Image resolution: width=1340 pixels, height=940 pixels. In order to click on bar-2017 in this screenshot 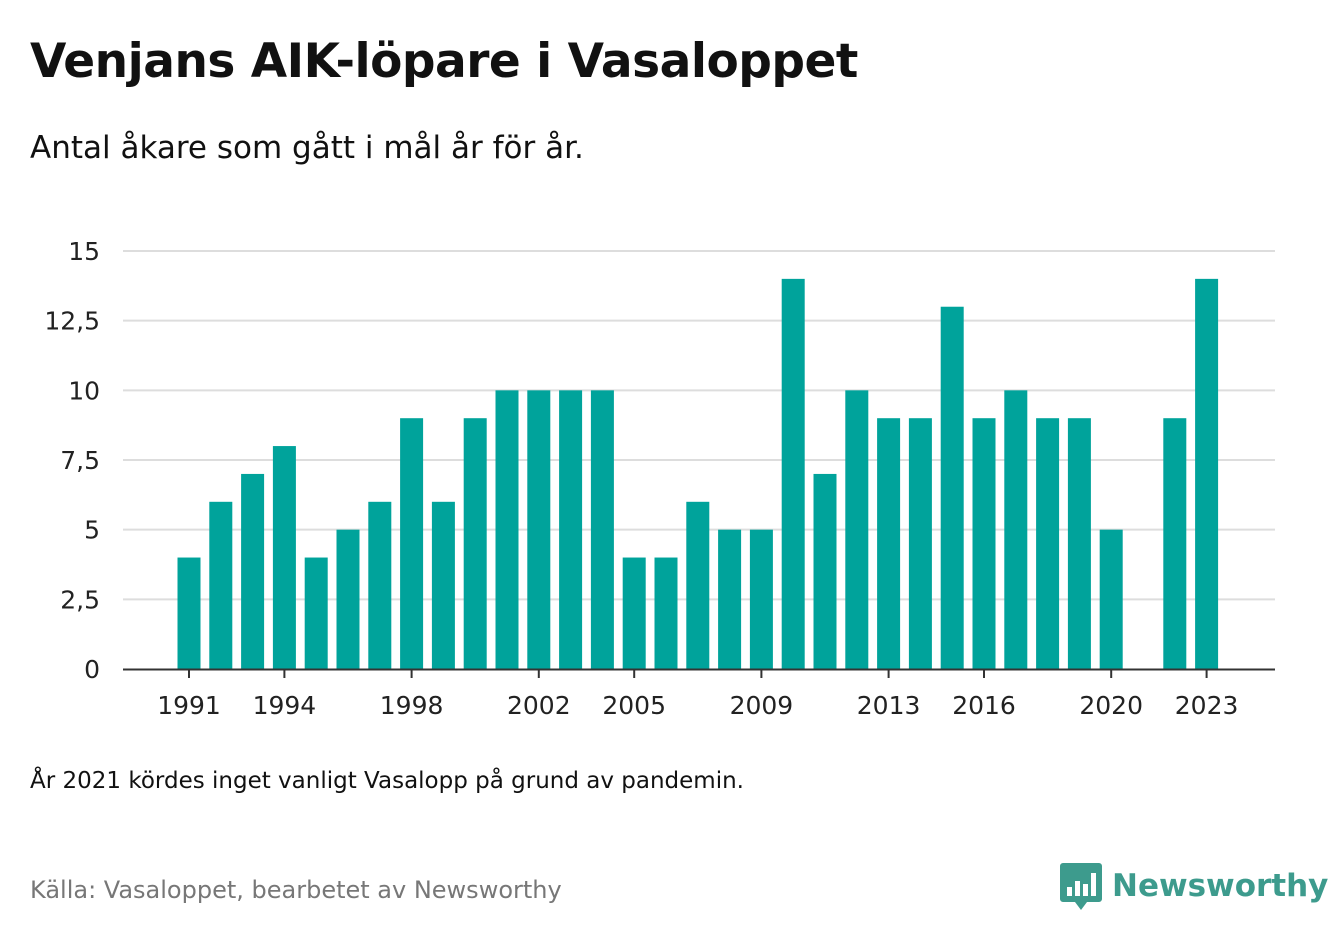, I will do `click(1016, 529)`.